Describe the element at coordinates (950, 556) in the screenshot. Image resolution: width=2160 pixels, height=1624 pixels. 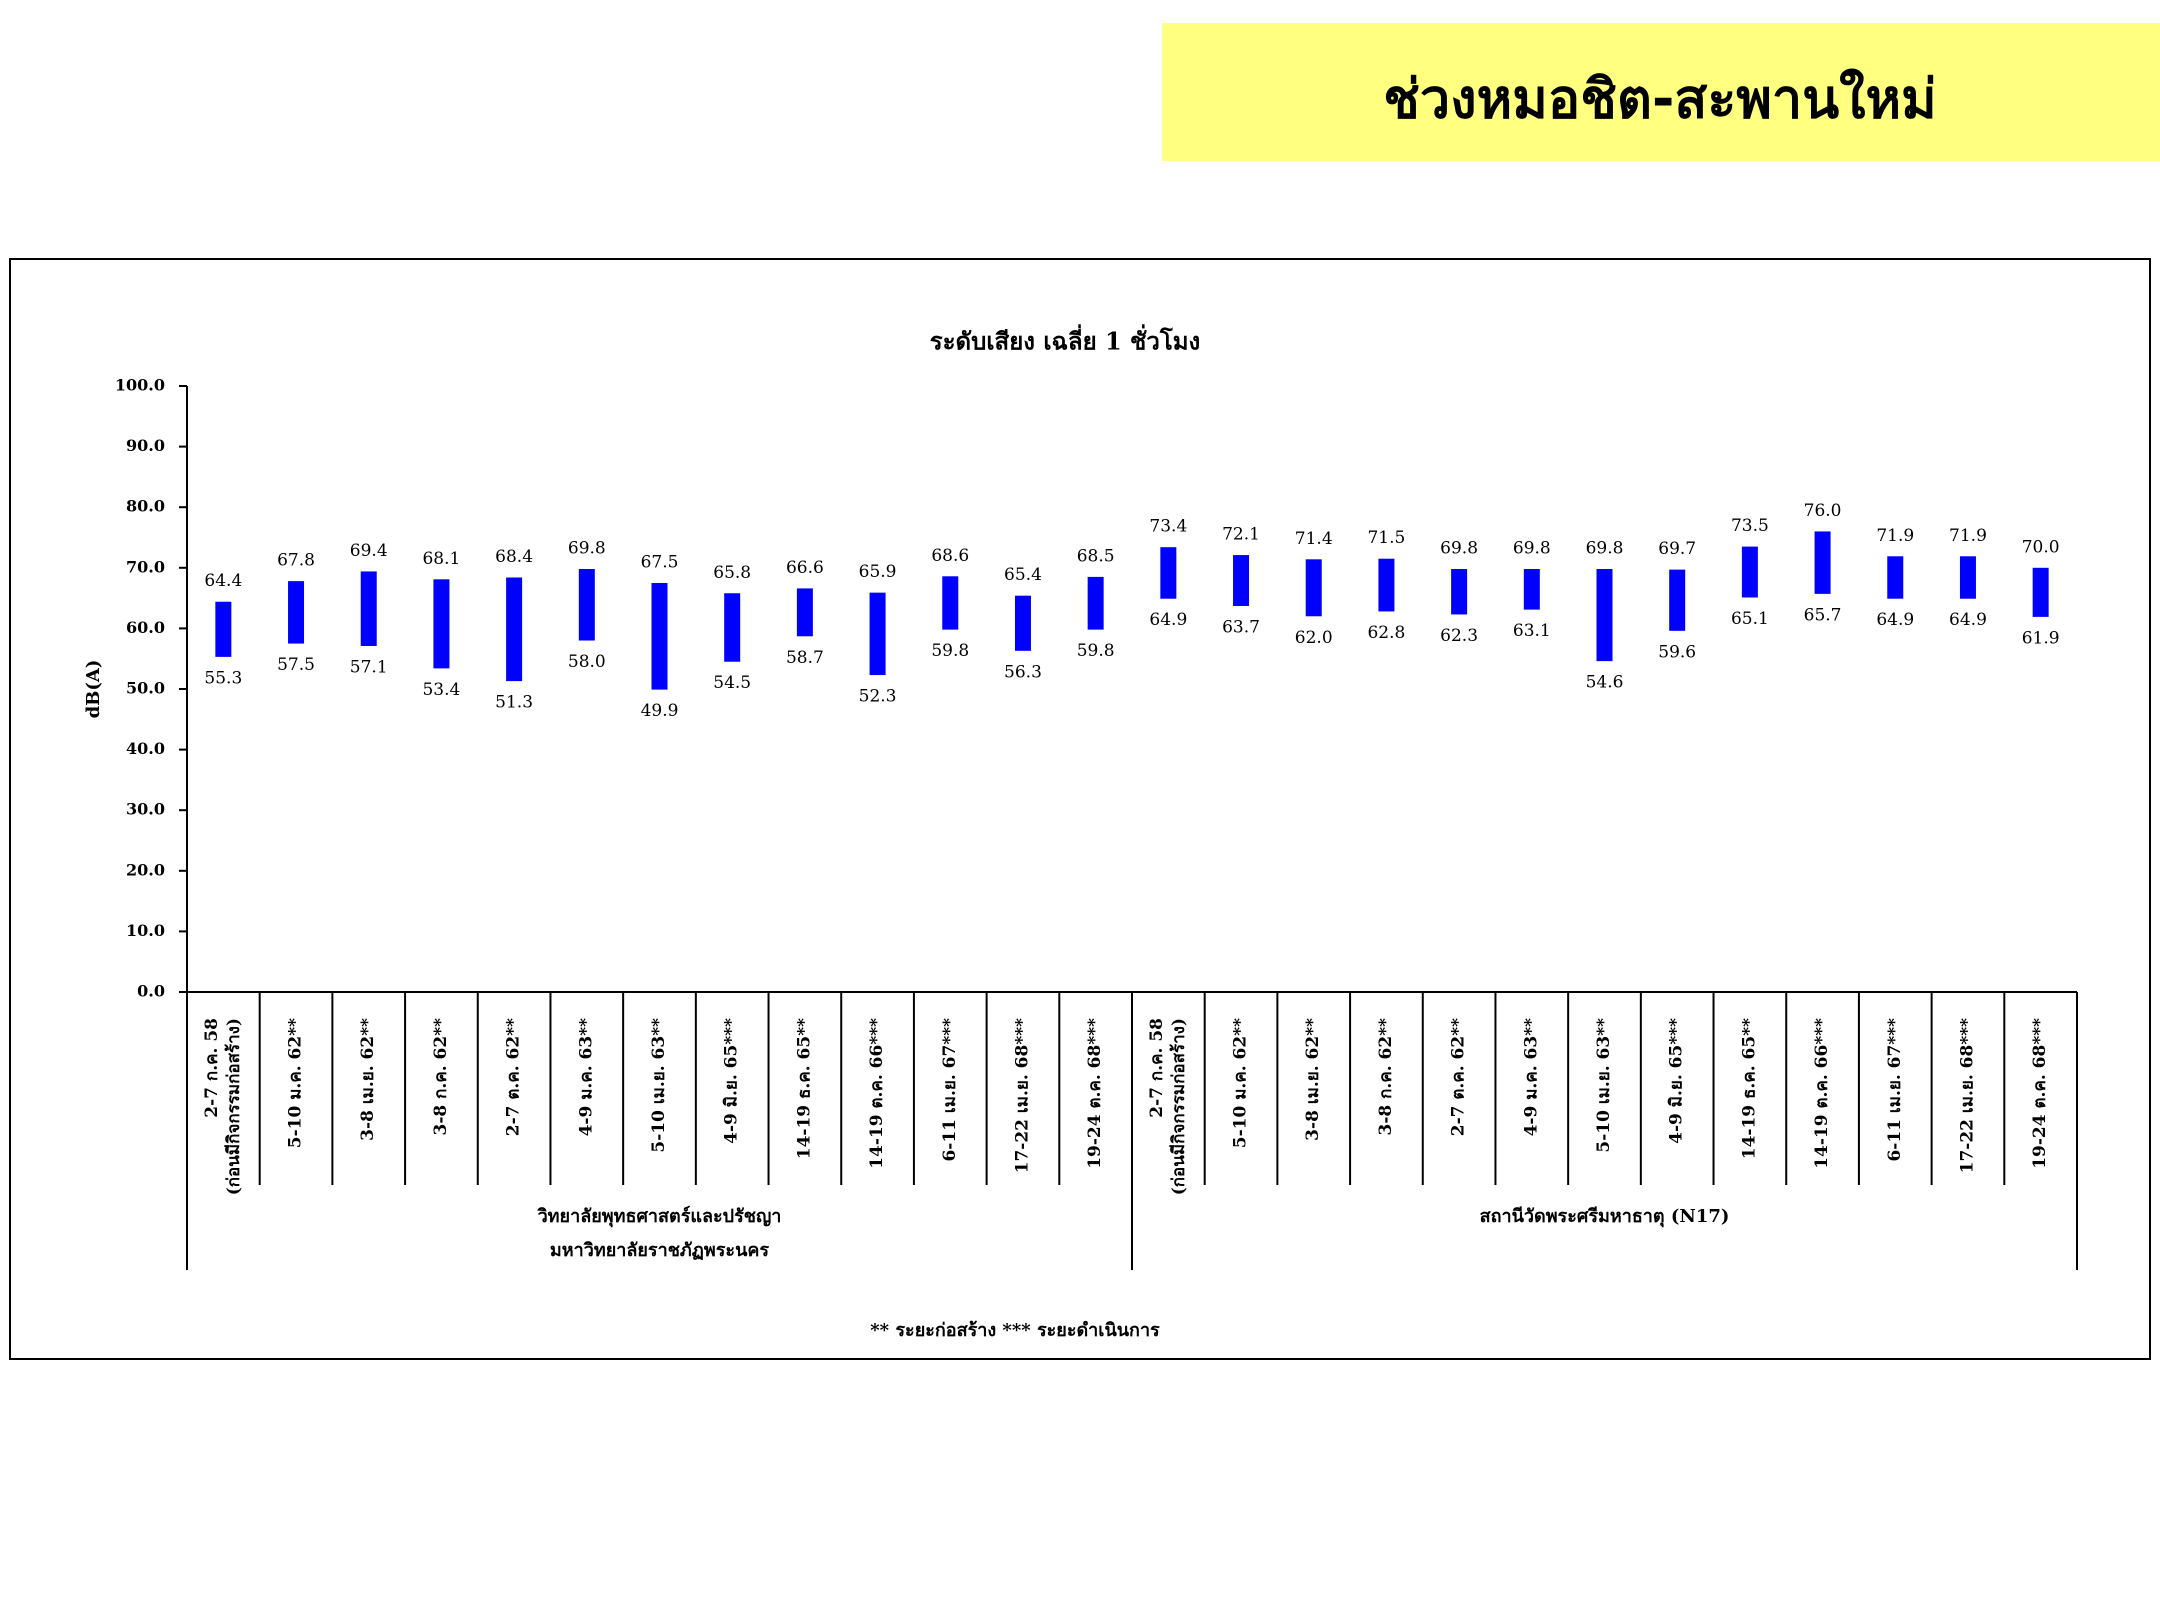
I see `value-label: 68.6` at that location.